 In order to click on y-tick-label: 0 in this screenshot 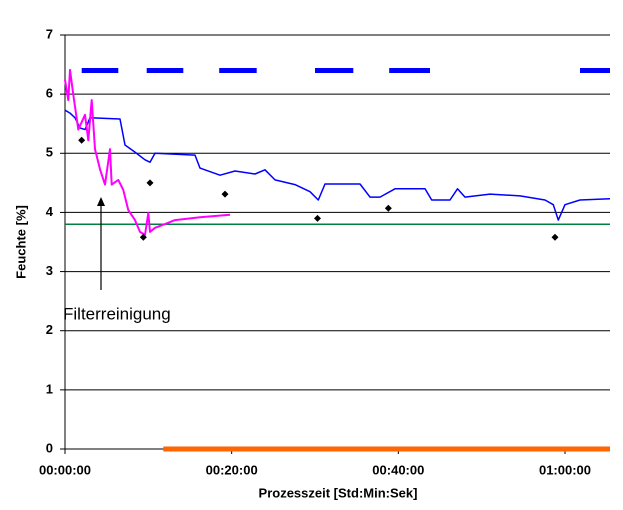, I will do `click(49, 447)`.